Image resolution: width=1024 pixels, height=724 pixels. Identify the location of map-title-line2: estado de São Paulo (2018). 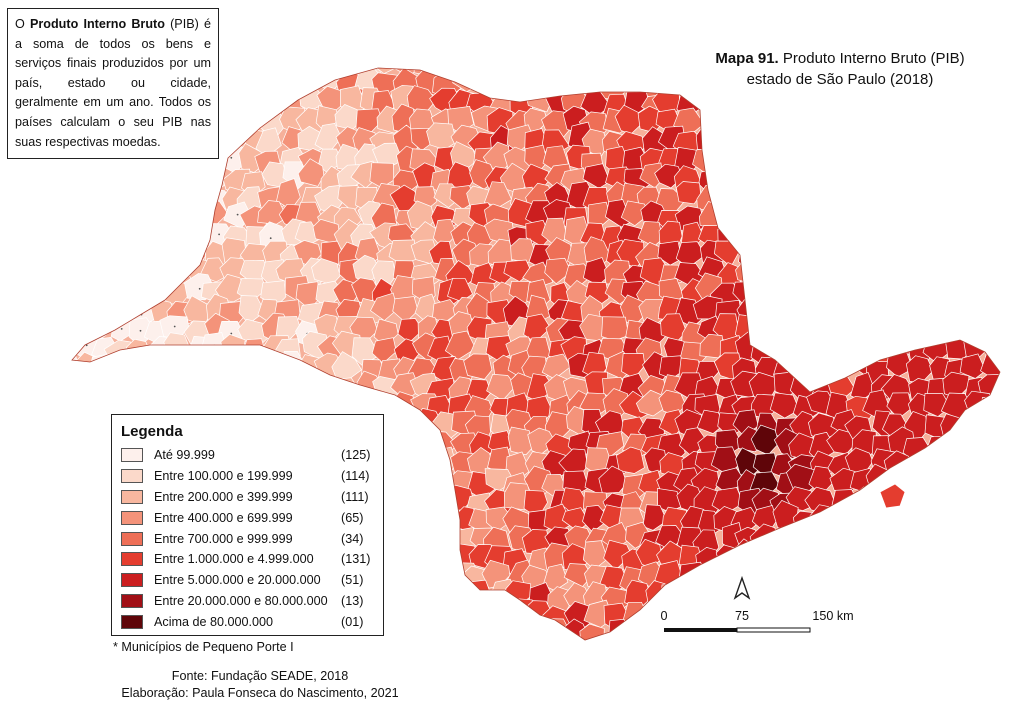
(840, 79).